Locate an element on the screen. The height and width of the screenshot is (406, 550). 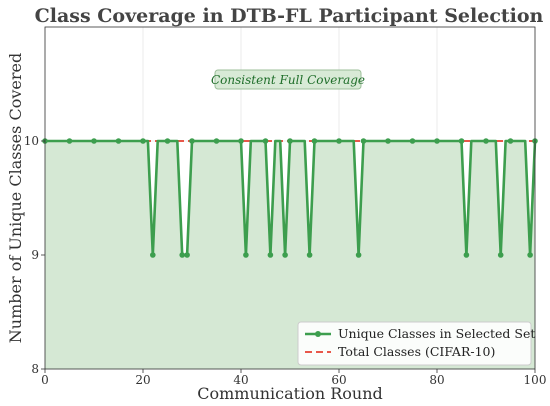
legend-label-total-classes: Total Classes (CIFAR-10) is located at coordinates (416, 351).